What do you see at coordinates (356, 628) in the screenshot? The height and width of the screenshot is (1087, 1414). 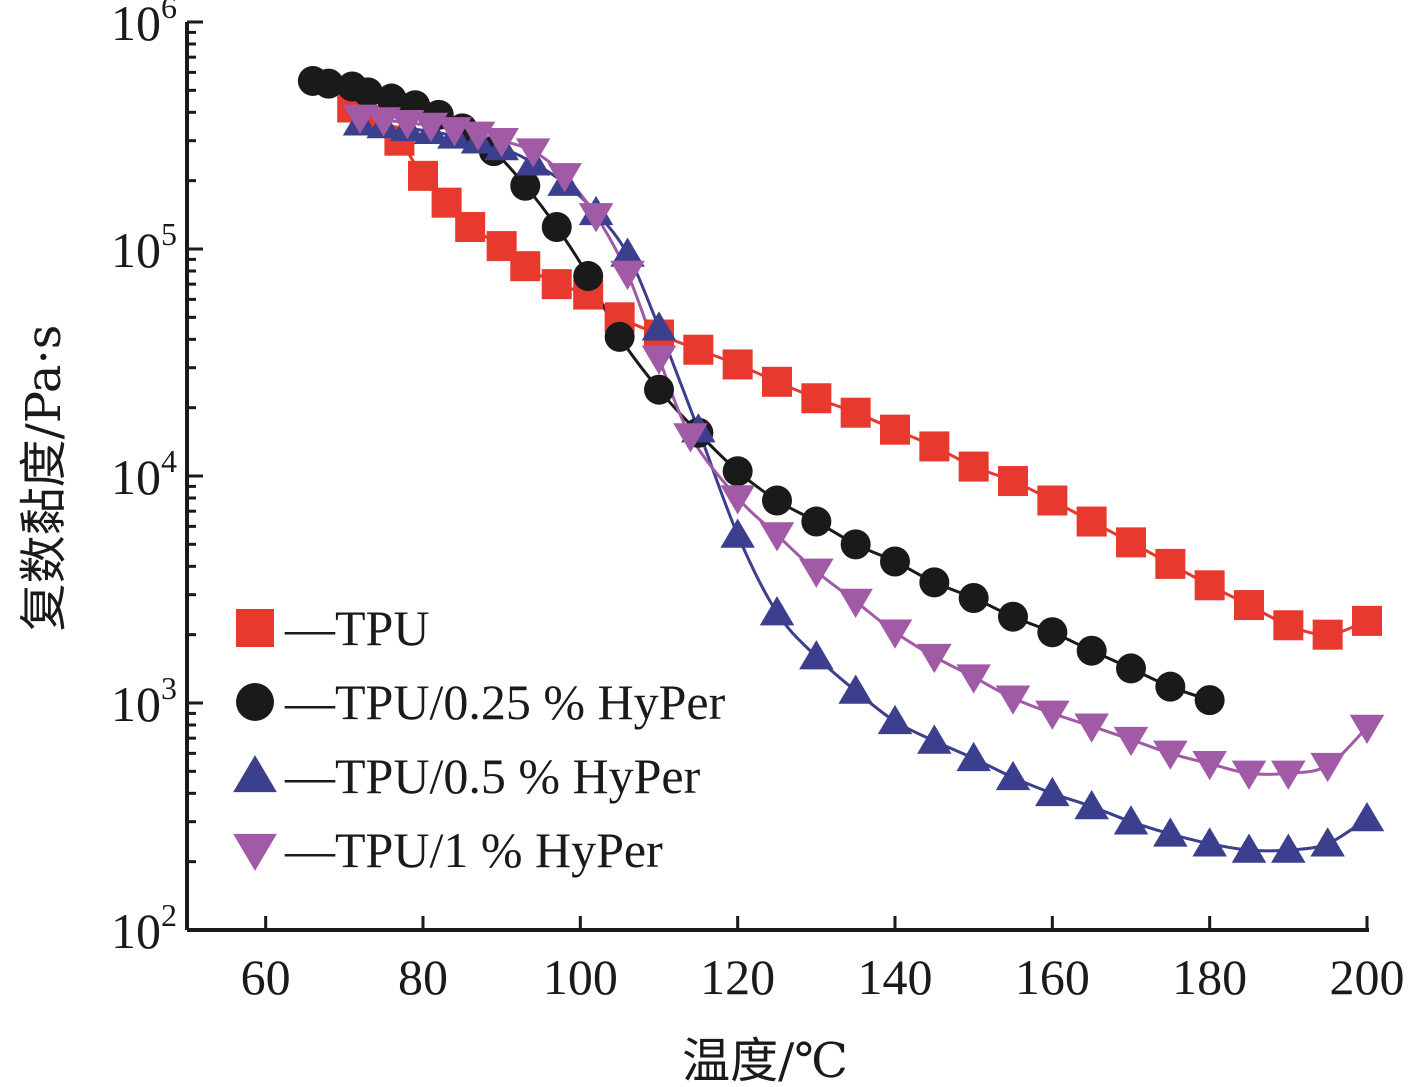 I see `legend-label: —TPU` at bounding box center [356, 628].